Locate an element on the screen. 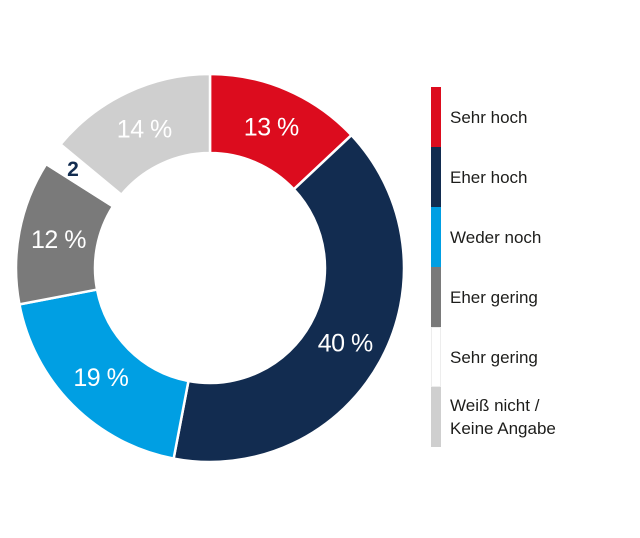 The height and width of the screenshot is (538, 640). donut-slice-wei-nicht-keine-angabe is located at coordinates (135, 134).